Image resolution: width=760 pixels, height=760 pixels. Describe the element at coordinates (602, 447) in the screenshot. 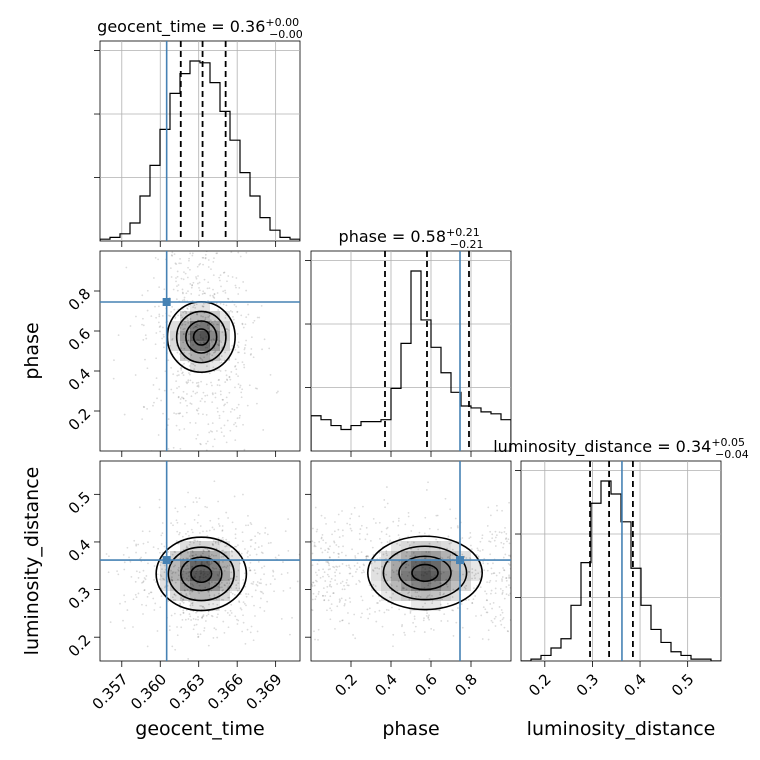

I see `title-value: luminosity_distance = 0.34` at that location.